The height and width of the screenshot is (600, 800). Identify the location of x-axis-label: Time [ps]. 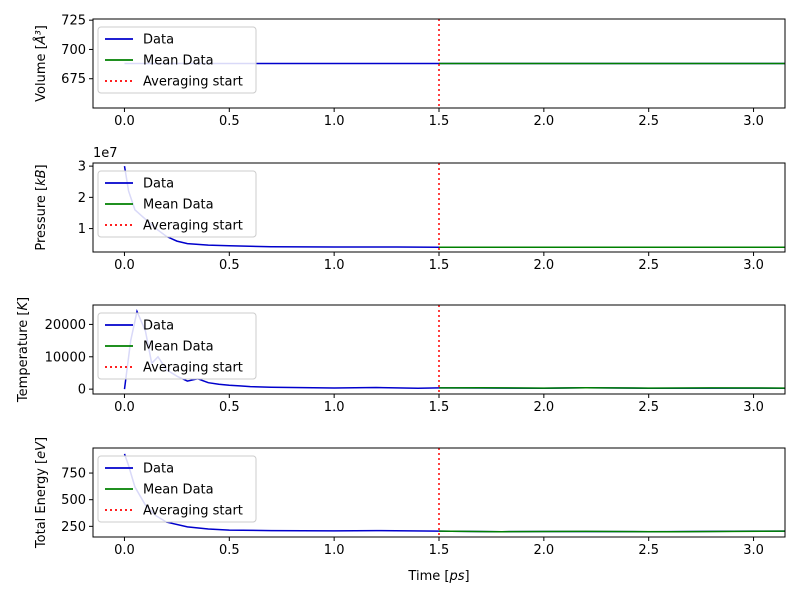
(438, 576).